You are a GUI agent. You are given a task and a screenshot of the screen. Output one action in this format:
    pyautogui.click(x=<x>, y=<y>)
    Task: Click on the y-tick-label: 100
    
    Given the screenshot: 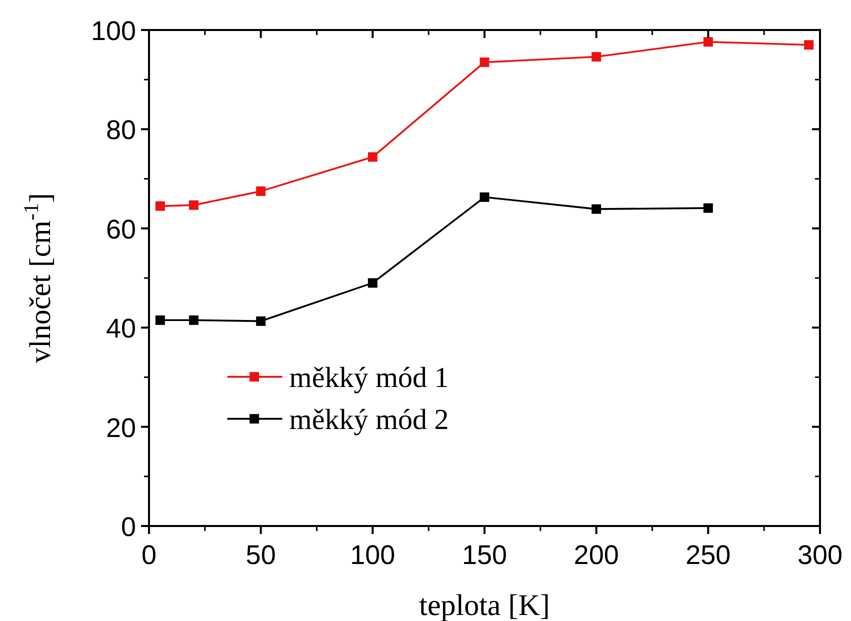 What is the action you would take?
    pyautogui.click(x=113, y=31)
    